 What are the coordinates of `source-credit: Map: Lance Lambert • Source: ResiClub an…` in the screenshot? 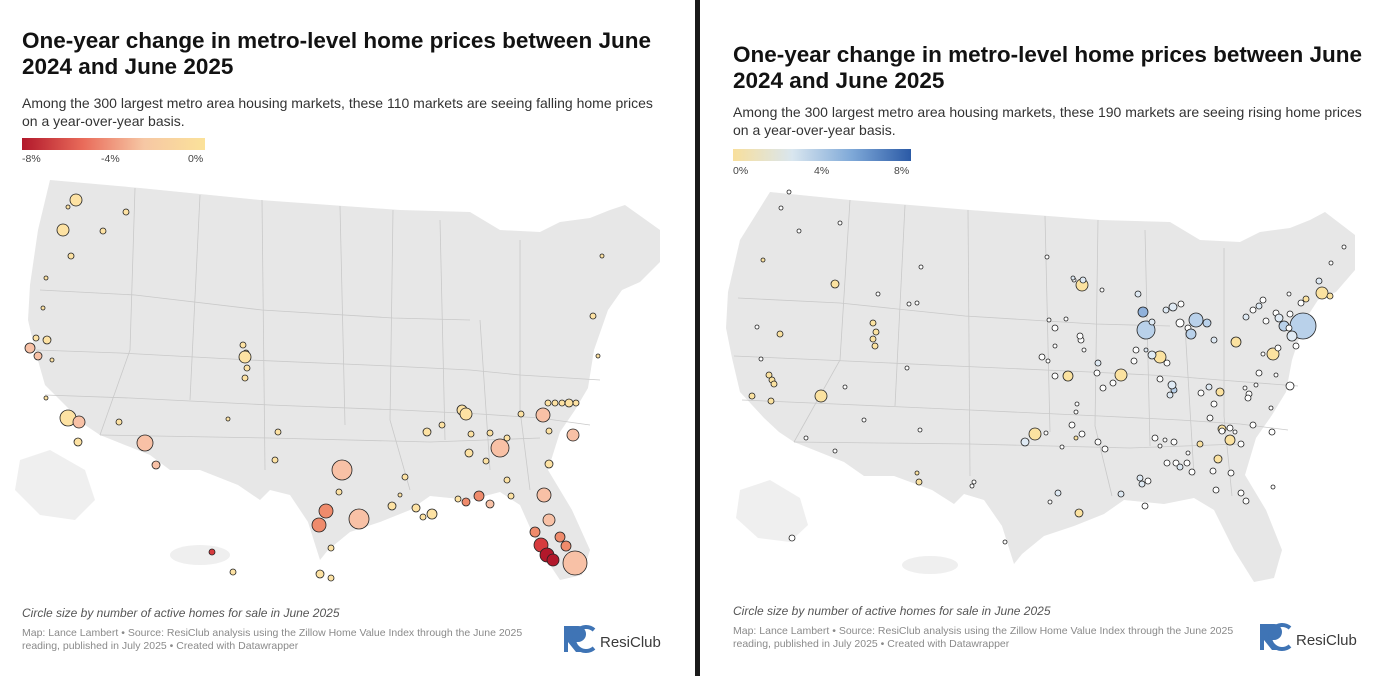 It's located at (983, 637).